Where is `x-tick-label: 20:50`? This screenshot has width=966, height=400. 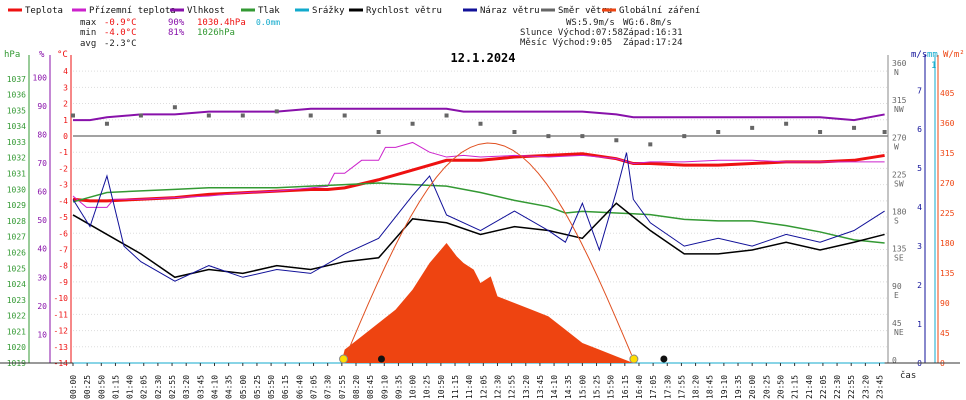
x-tick-label: 20:50 is located at coordinates (780, 387).